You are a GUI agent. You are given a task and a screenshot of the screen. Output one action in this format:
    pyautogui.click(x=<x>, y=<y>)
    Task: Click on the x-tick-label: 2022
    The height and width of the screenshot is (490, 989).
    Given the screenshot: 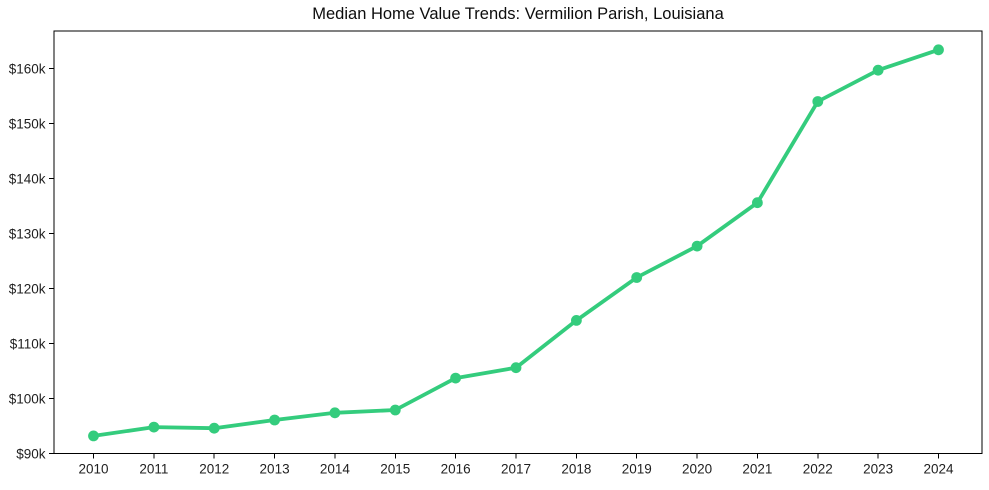 What is the action you would take?
    pyautogui.click(x=818, y=469)
    